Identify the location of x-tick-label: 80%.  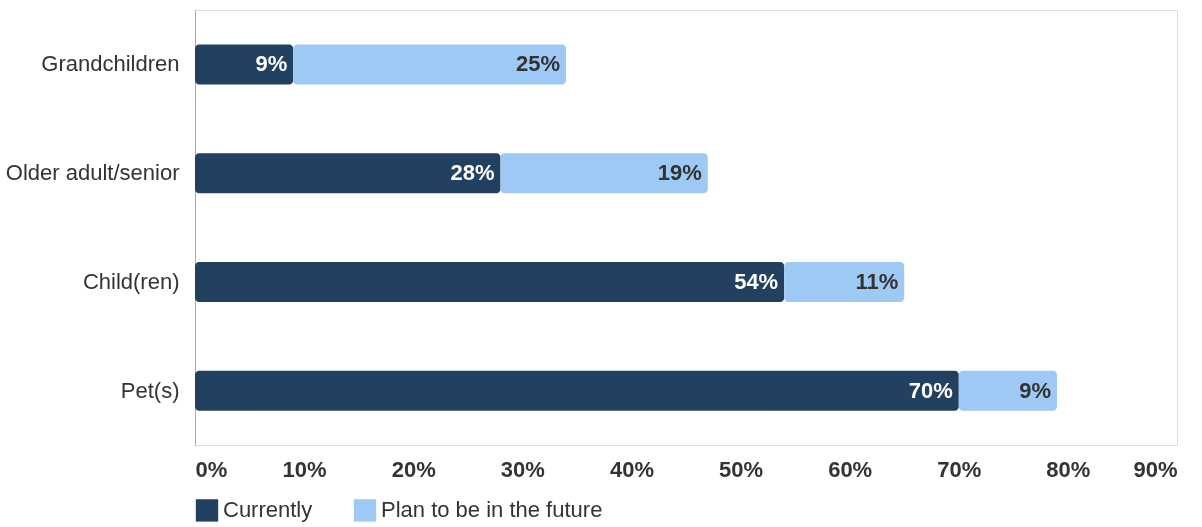
(1068, 469).